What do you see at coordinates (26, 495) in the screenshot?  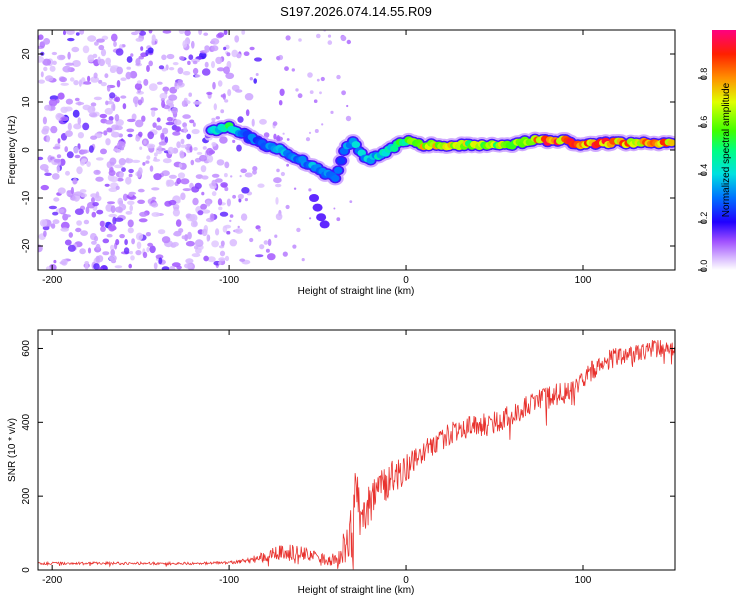 I see `y-tick-label: 200` at bounding box center [26, 495].